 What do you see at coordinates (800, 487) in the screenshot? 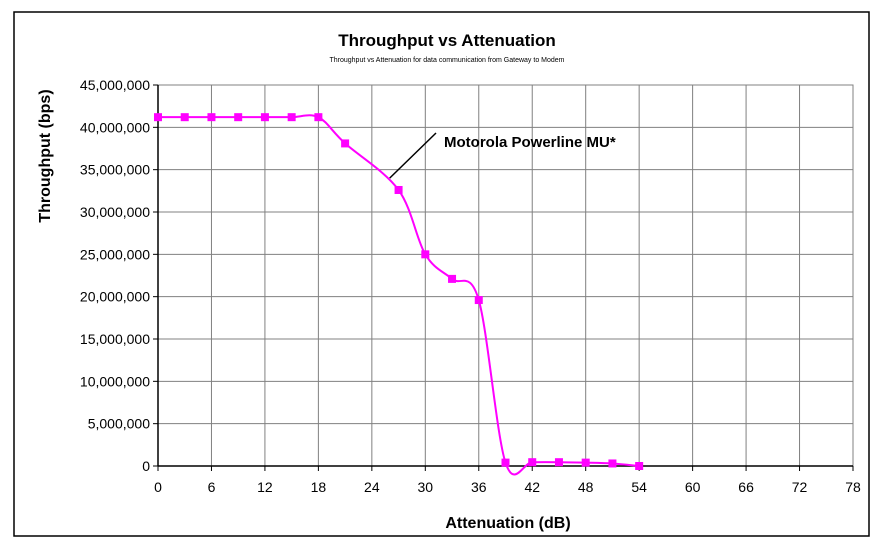
I see `x-tick-label-72: 72` at bounding box center [800, 487].